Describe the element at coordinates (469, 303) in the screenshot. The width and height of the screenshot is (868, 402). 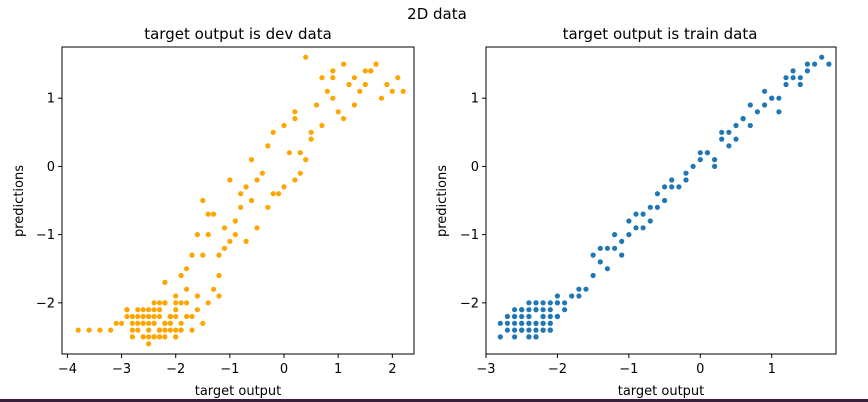
I see `panel-train-ytick-label: −2` at that location.